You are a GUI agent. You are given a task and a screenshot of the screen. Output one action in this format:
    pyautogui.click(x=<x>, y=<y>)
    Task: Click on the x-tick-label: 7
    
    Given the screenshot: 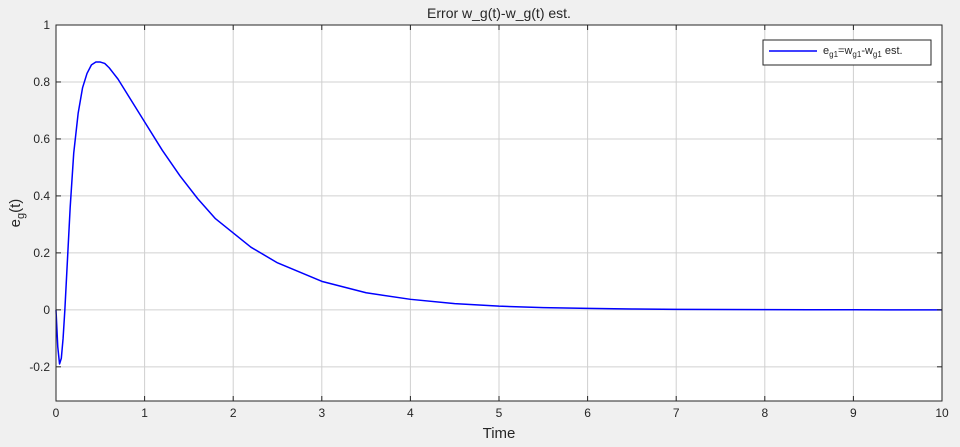 What is the action you would take?
    pyautogui.click(x=676, y=413)
    